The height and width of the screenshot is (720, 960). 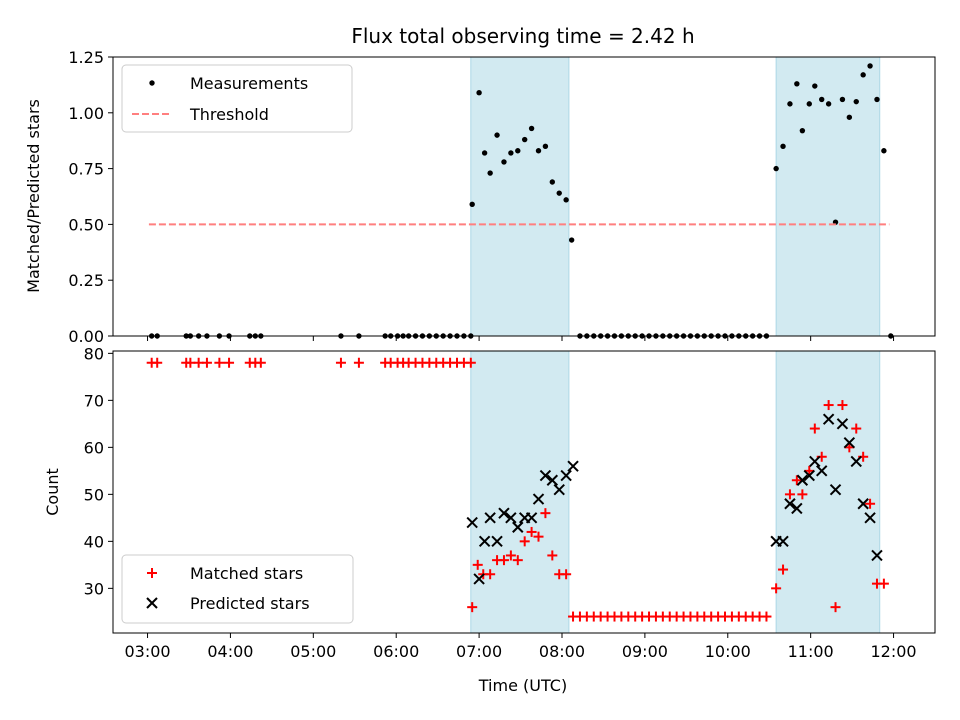 What do you see at coordinates (152, 573) in the screenshot?
I see `legend-matched-marker` at bounding box center [152, 573].